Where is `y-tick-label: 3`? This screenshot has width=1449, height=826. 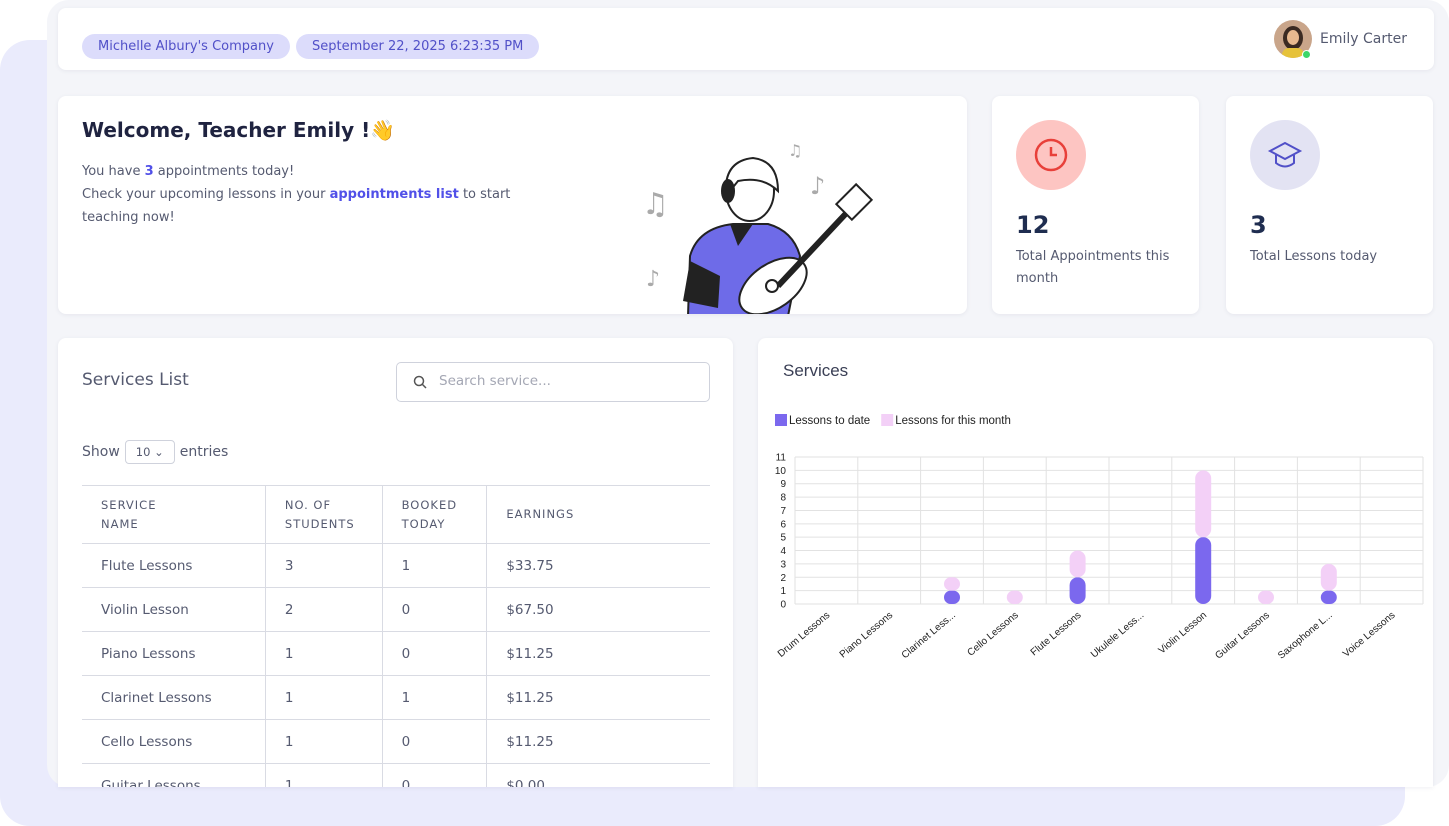
y-tick-label: 3 is located at coordinates (783, 564).